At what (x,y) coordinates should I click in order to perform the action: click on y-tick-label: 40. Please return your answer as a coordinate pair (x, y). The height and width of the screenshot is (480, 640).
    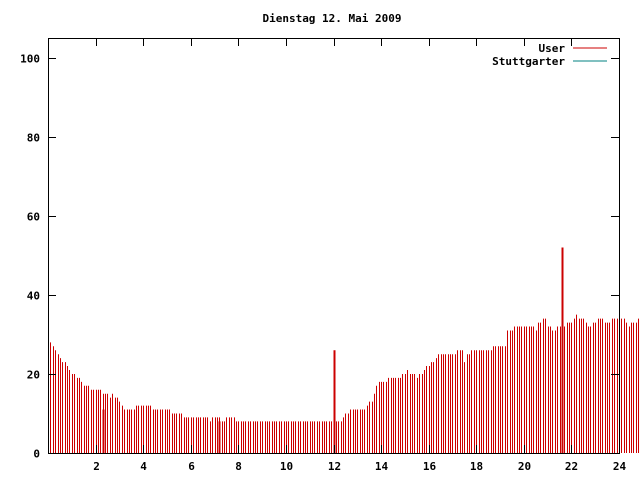
    Looking at the image, I should click on (33, 296).